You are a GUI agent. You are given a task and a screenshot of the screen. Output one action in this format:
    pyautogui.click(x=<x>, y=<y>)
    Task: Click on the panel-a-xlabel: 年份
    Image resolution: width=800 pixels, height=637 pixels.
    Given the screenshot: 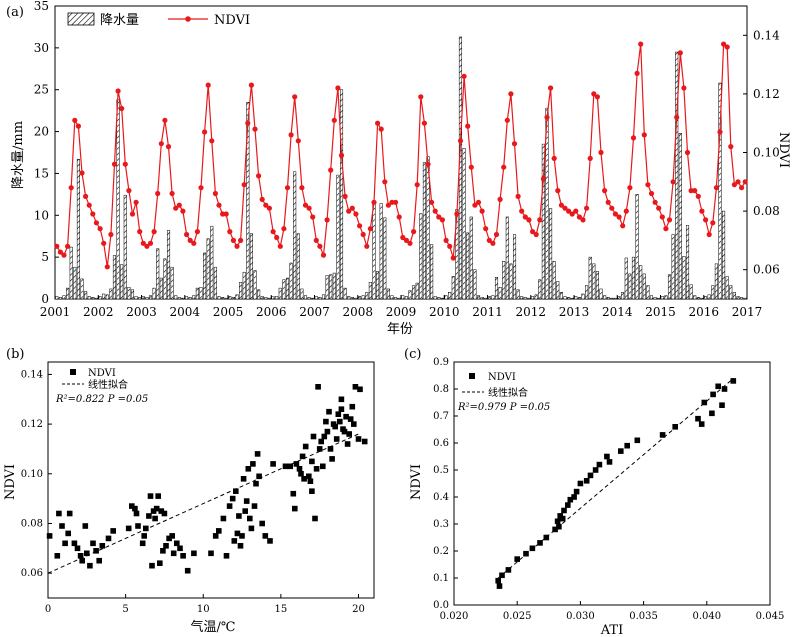 What is the action you would take?
    pyautogui.click(x=400, y=329)
    